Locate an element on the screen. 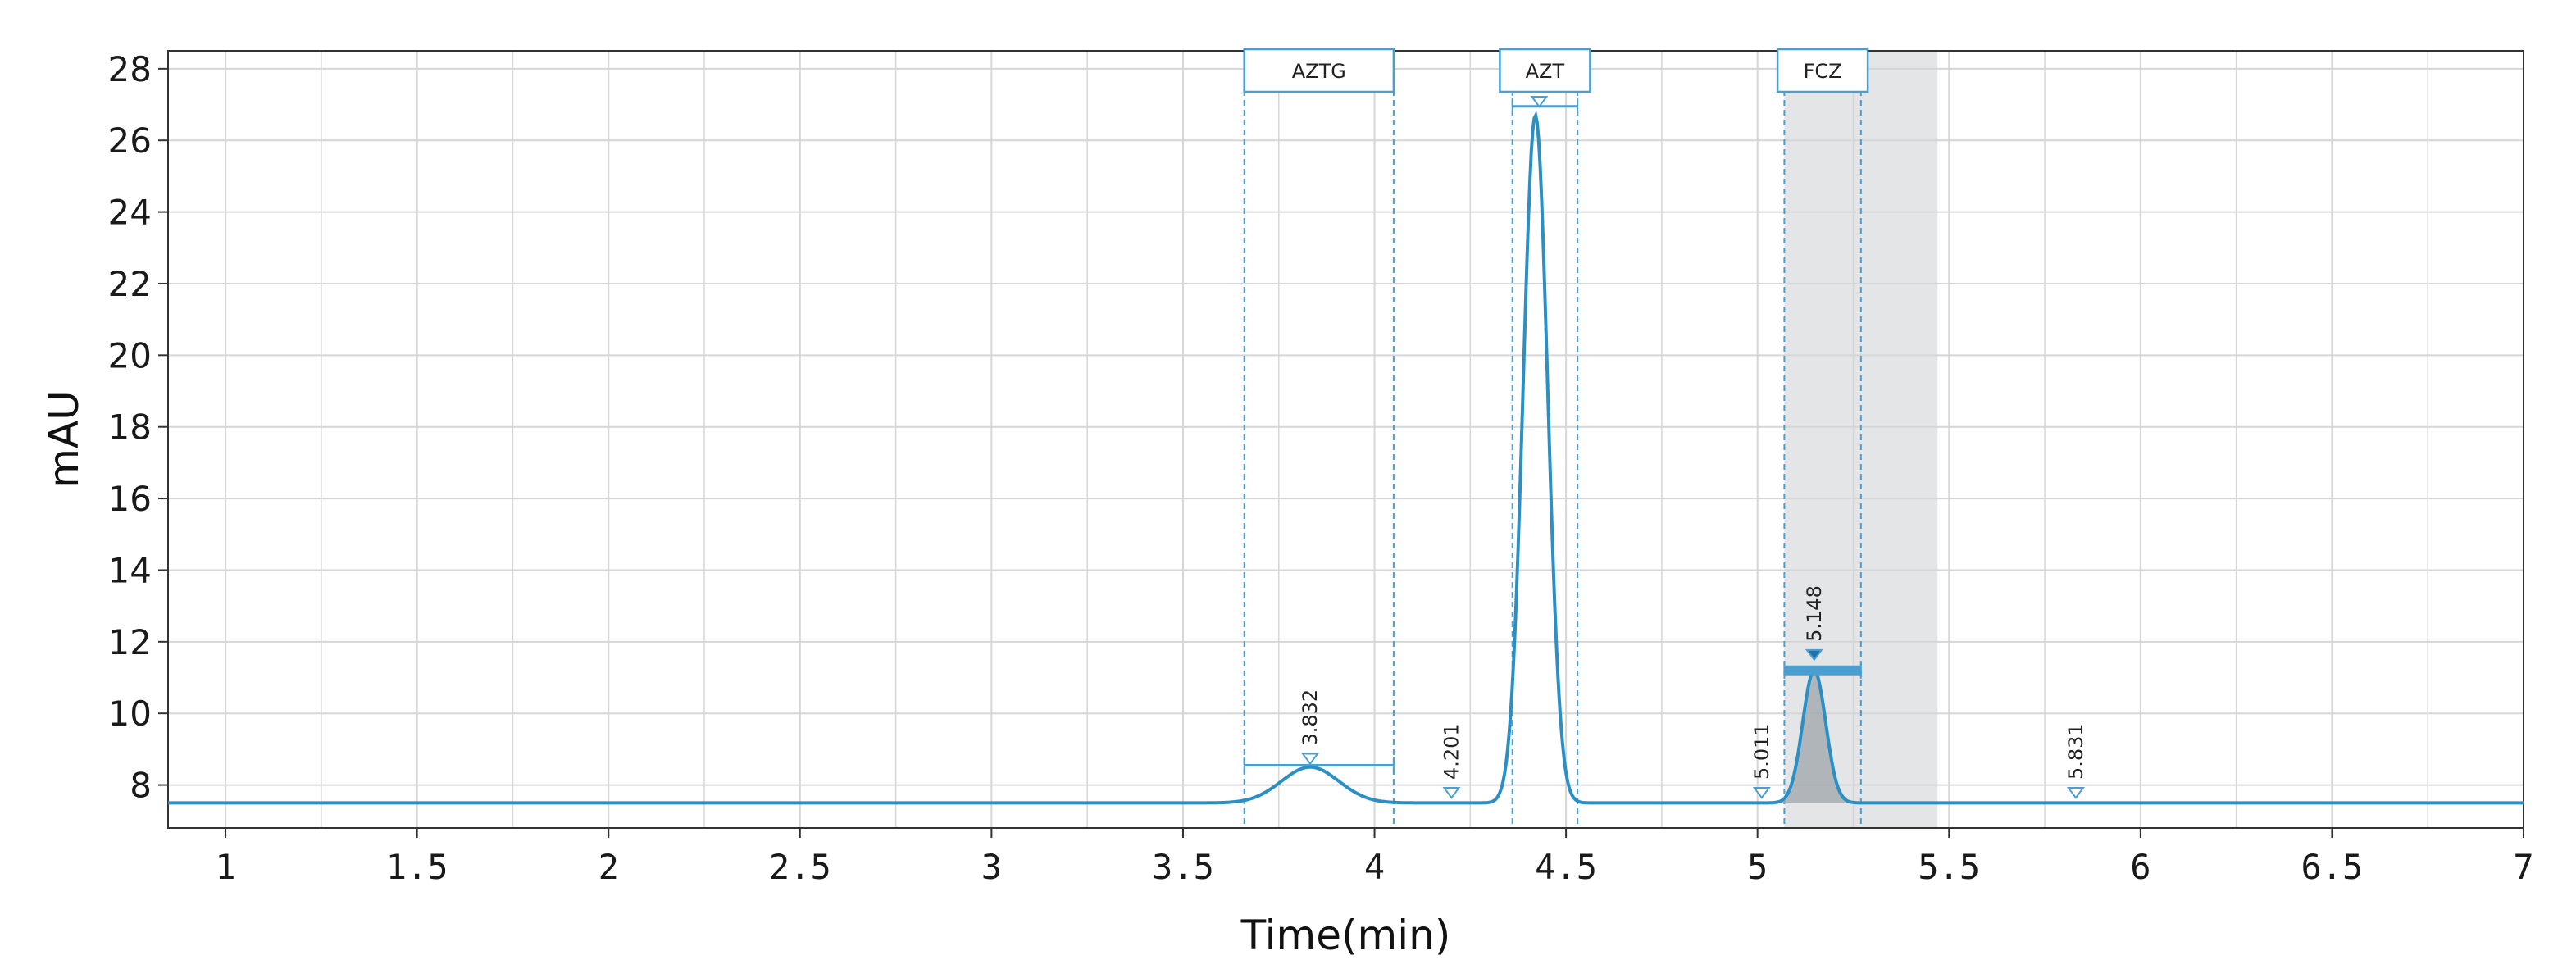  peak-label: 5.148 is located at coordinates (1814, 613).